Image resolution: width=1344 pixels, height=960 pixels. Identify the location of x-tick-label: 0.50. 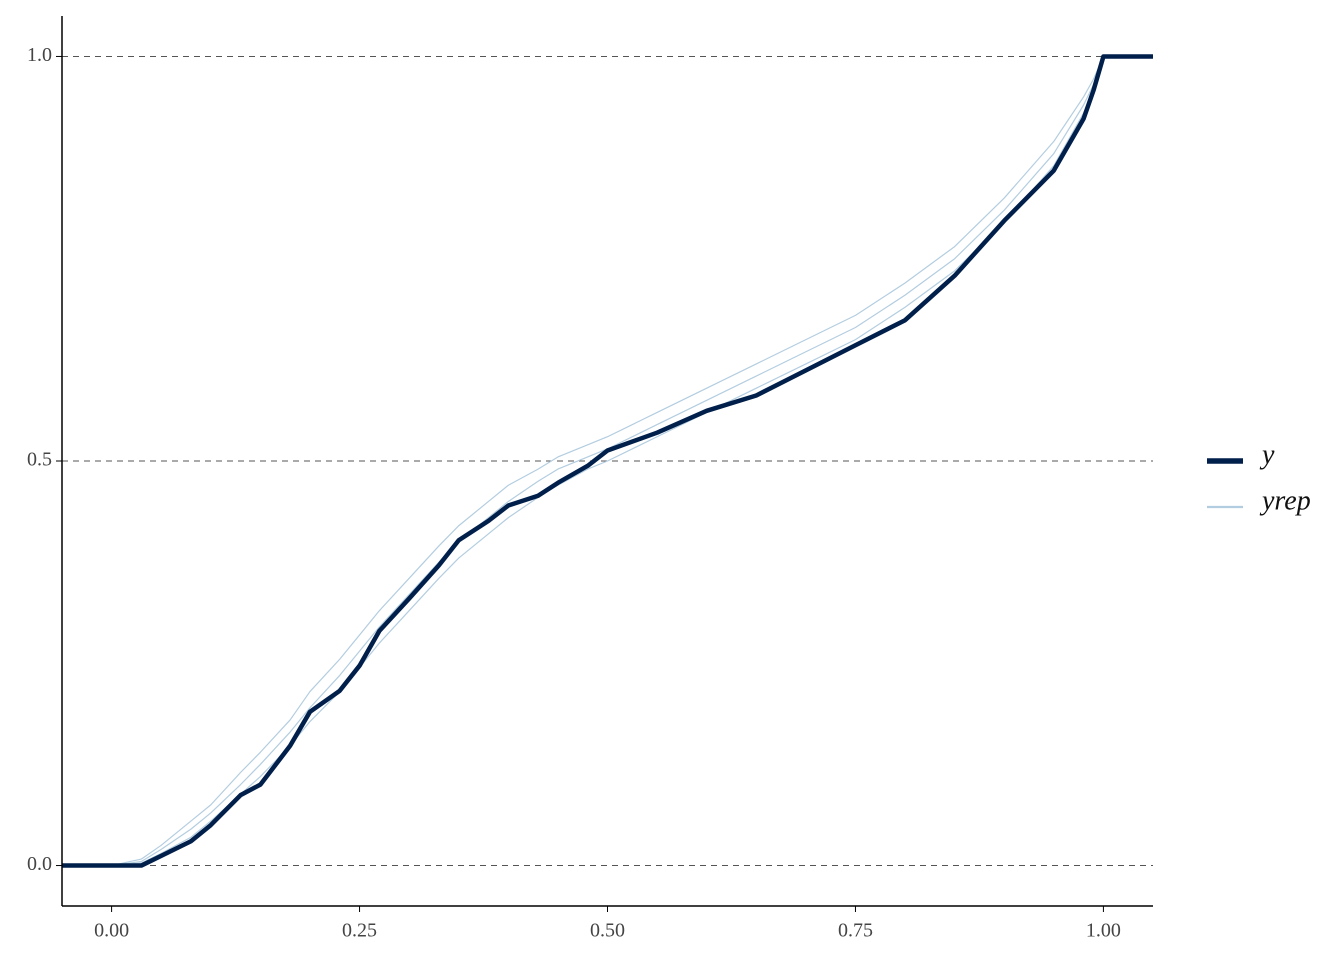
(607, 931).